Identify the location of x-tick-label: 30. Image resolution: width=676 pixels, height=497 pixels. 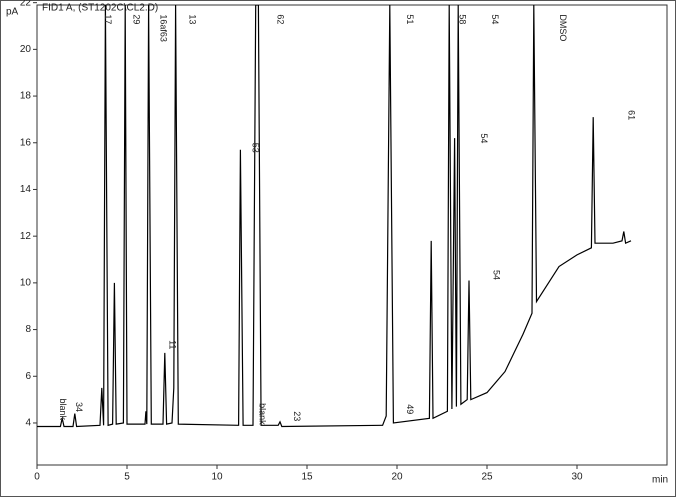
(577, 477).